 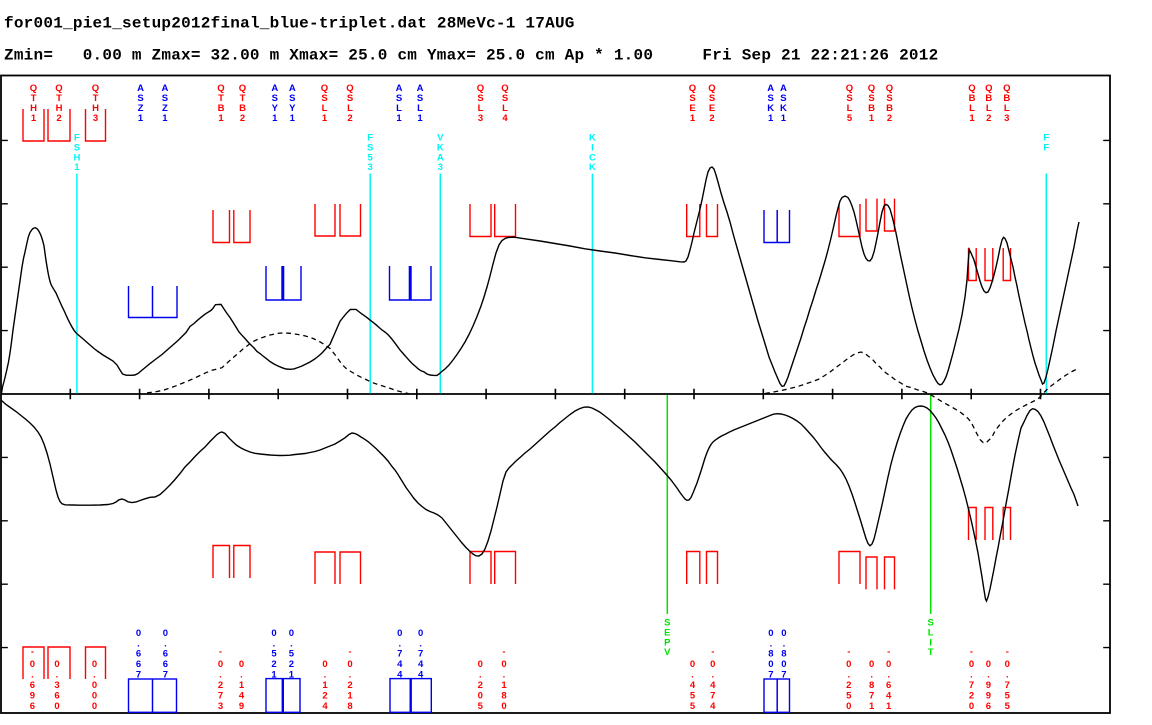 What do you see at coordinates (95, 108) in the screenshot?
I see `svg-text: H` at bounding box center [95, 108].